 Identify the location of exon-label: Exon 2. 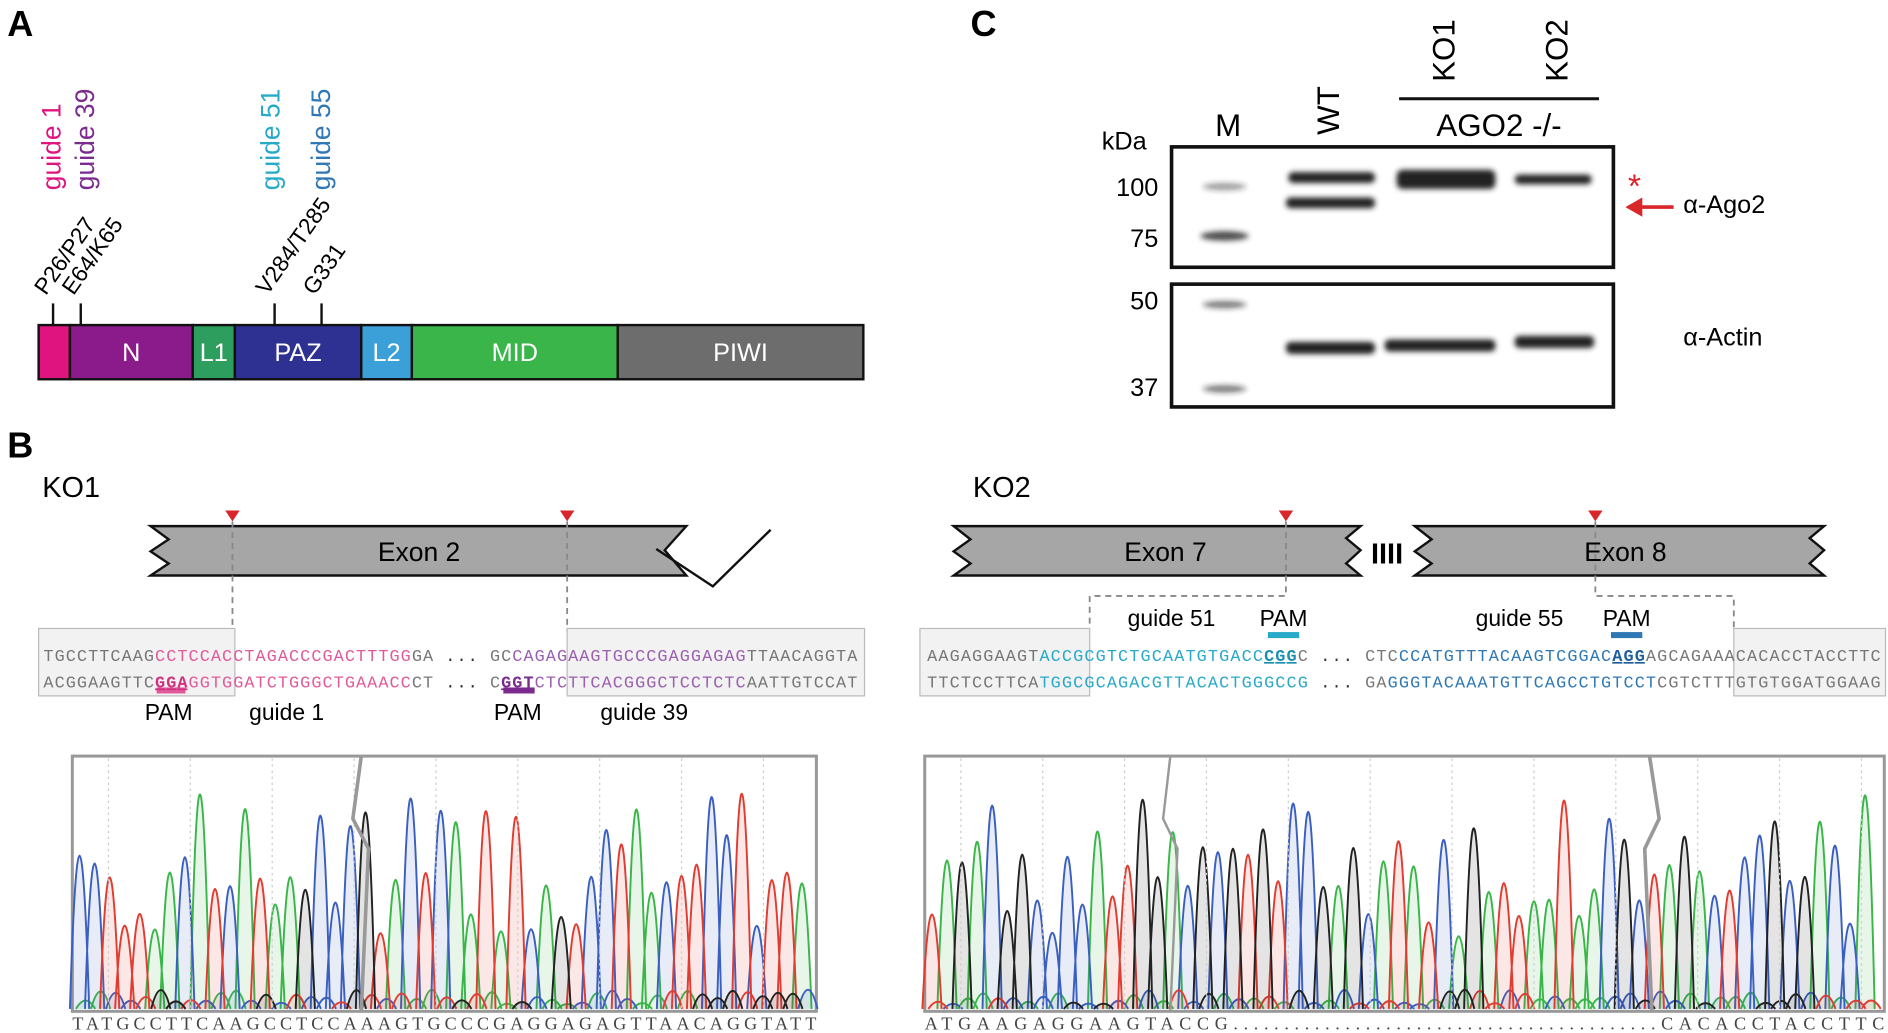
(419, 552).